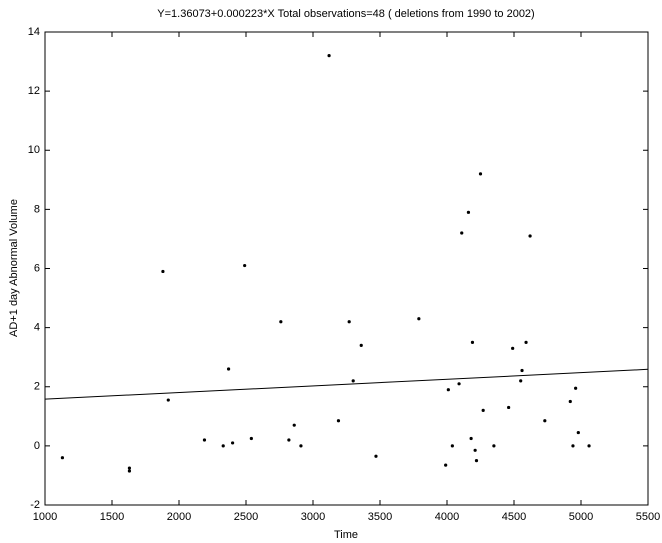  I want to click on x-tick-label: 1000, so click(45, 517).